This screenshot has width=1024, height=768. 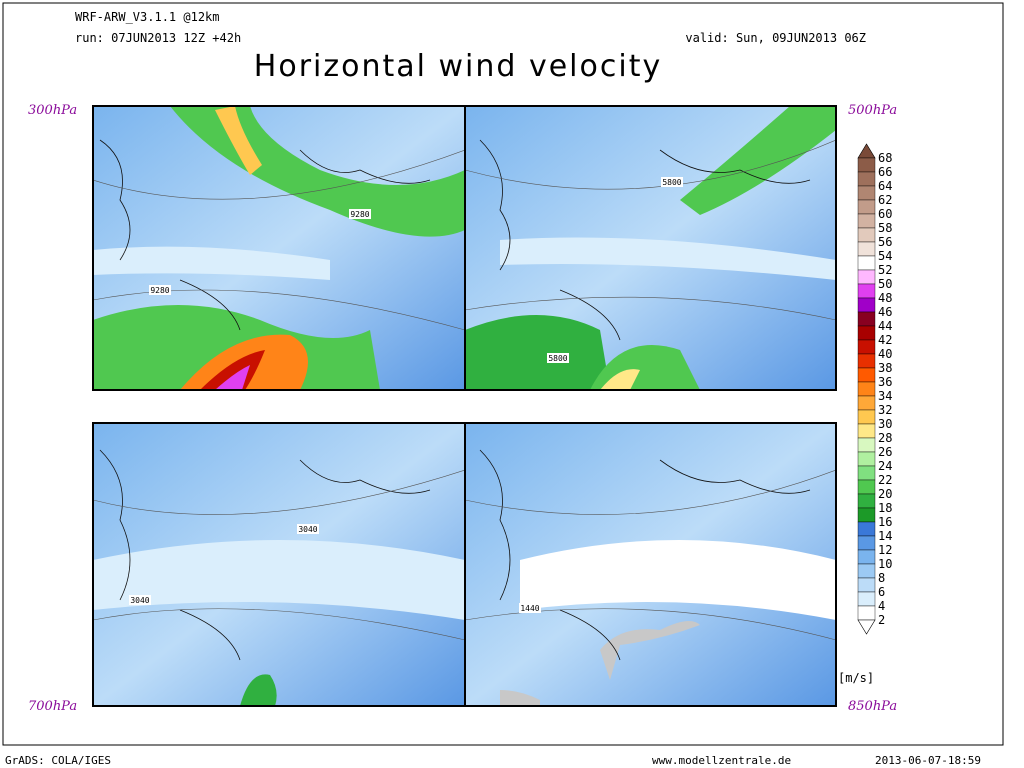 What do you see at coordinates (885, 340) in the screenshot?
I see `colorbar-label: 42` at bounding box center [885, 340].